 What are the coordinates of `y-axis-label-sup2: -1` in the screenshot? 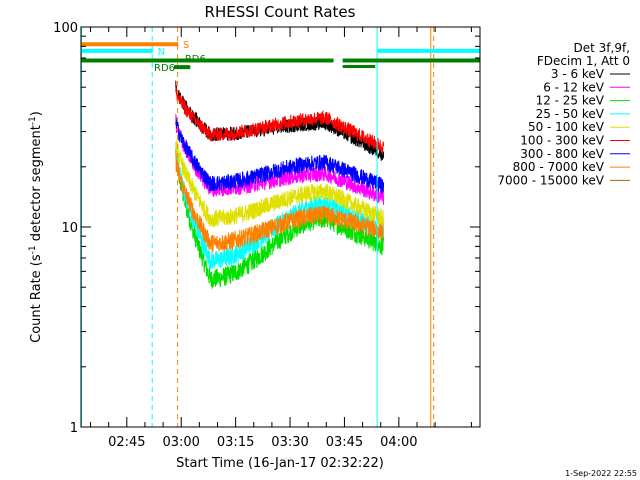 It's located at (33, 120).